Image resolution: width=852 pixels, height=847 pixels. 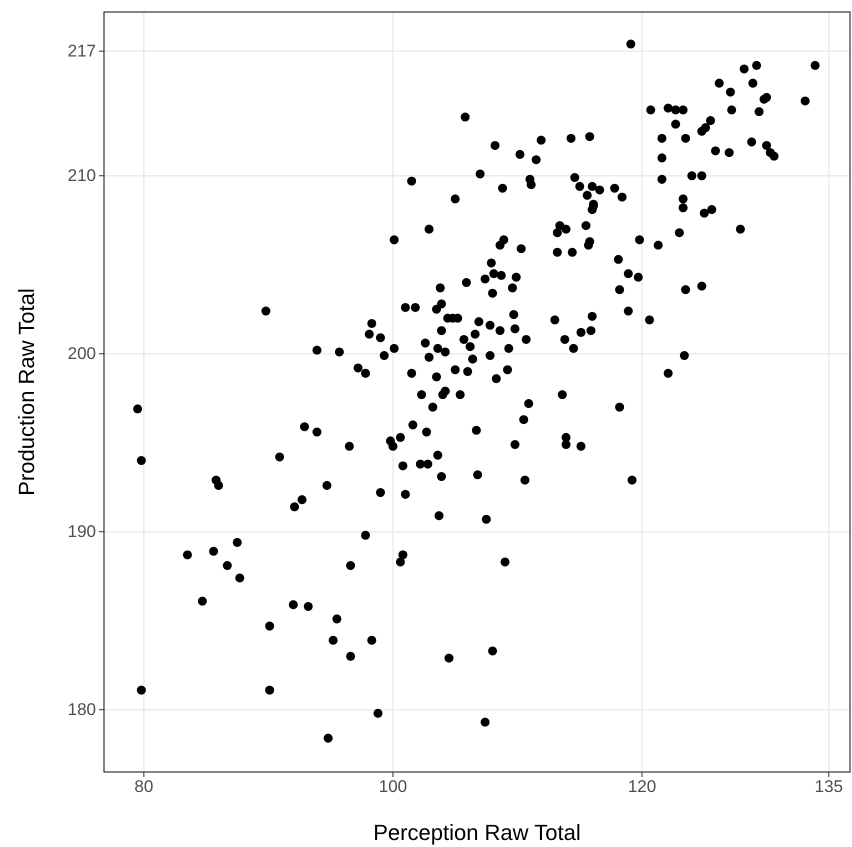 I want to click on x-tick-label: 120, so click(x=642, y=786).